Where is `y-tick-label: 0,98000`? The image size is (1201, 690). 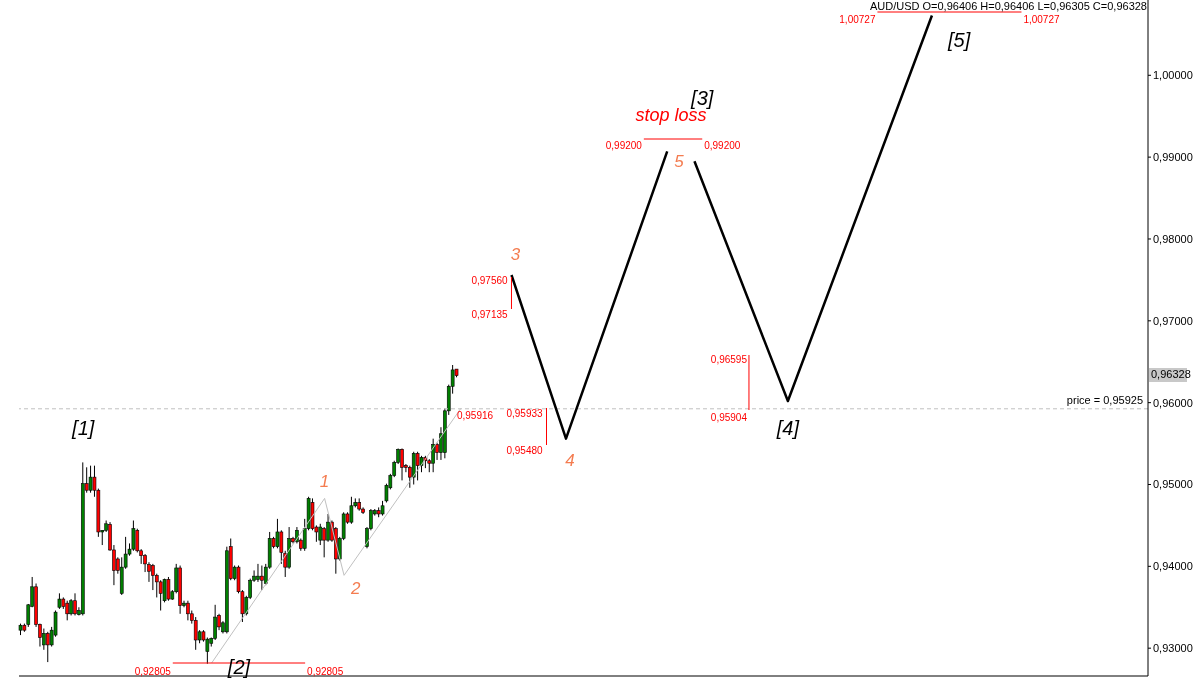
y-tick-label: 0,98000 is located at coordinates (1173, 238).